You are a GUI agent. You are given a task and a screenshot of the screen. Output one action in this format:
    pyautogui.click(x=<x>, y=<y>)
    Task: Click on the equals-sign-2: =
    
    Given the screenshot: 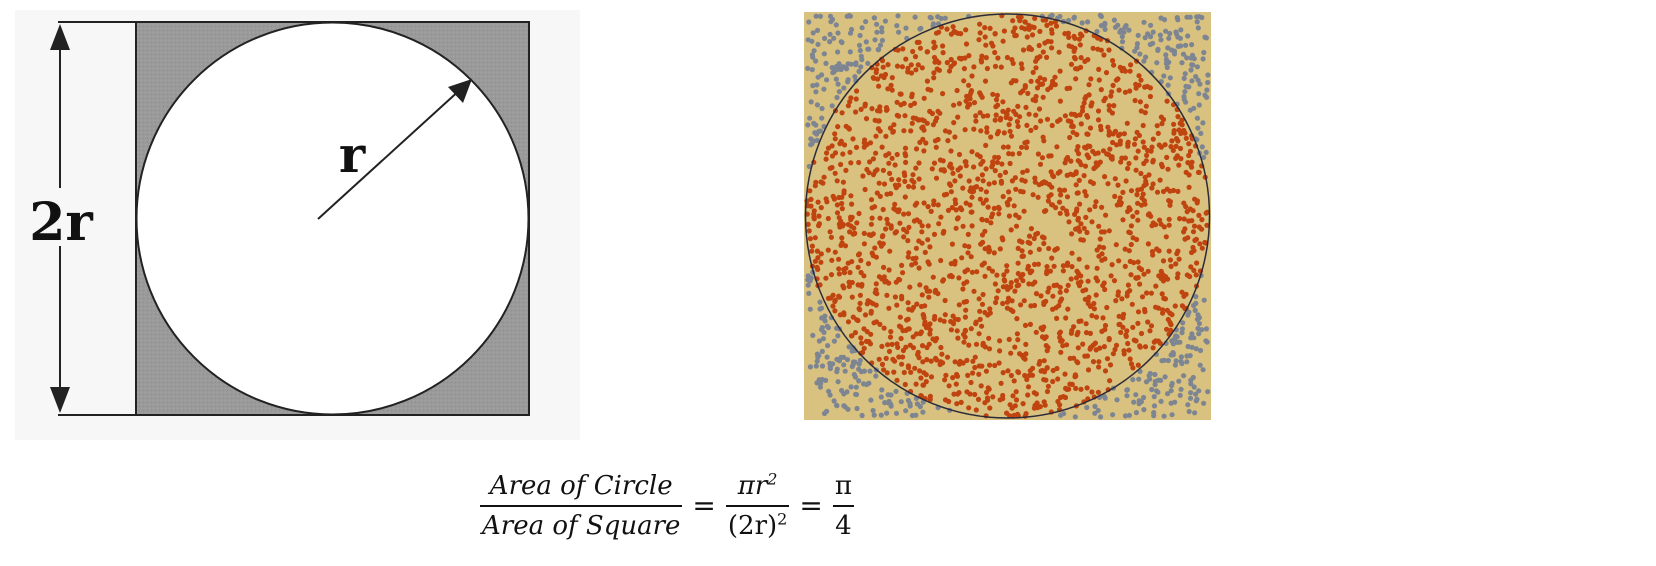 What is the action you would take?
    pyautogui.click(x=811, y=505)
    